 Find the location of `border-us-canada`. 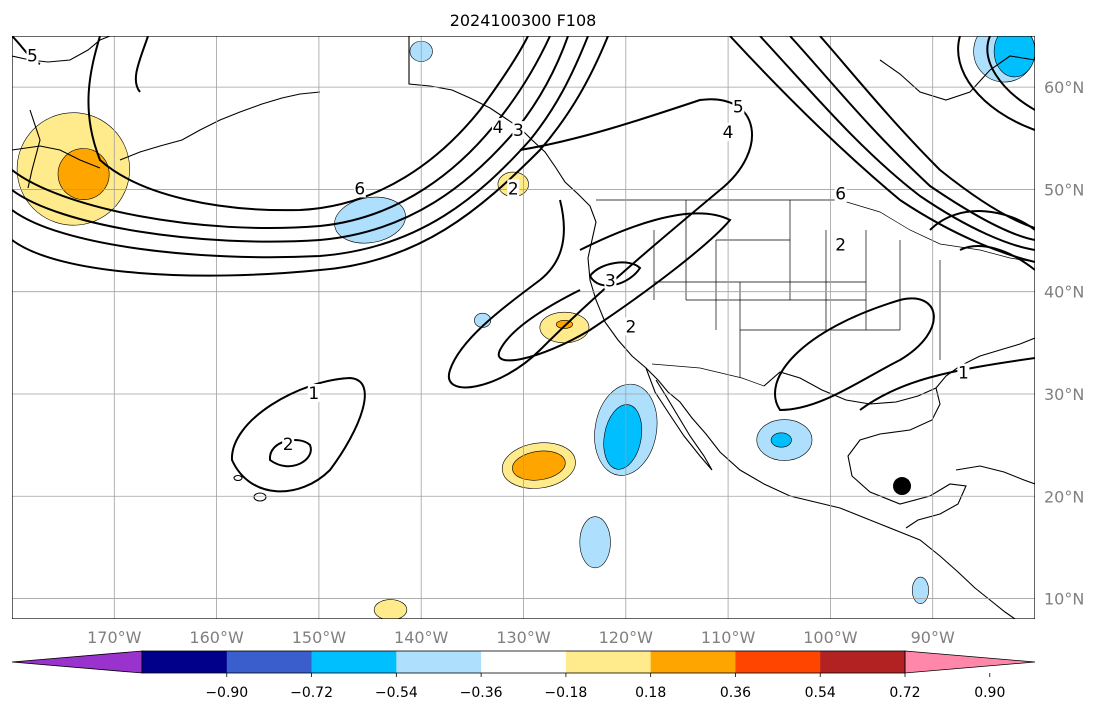

border-us-canada is located at coordinates (815, 231).